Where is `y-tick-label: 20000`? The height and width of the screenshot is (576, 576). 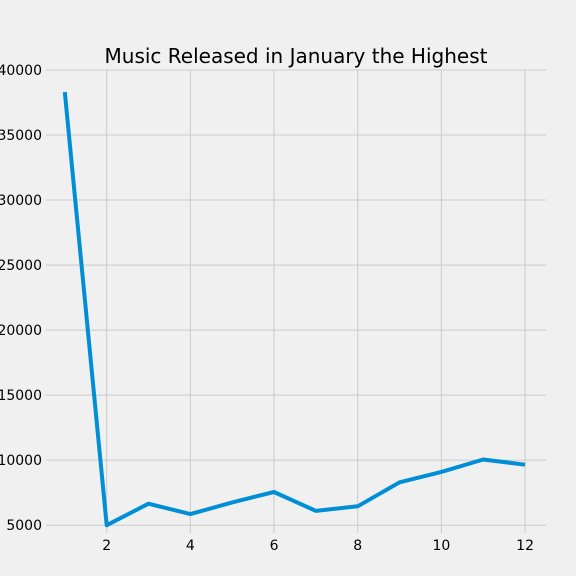
y-tick-label: 20000 is located at coordinates (21, 331).